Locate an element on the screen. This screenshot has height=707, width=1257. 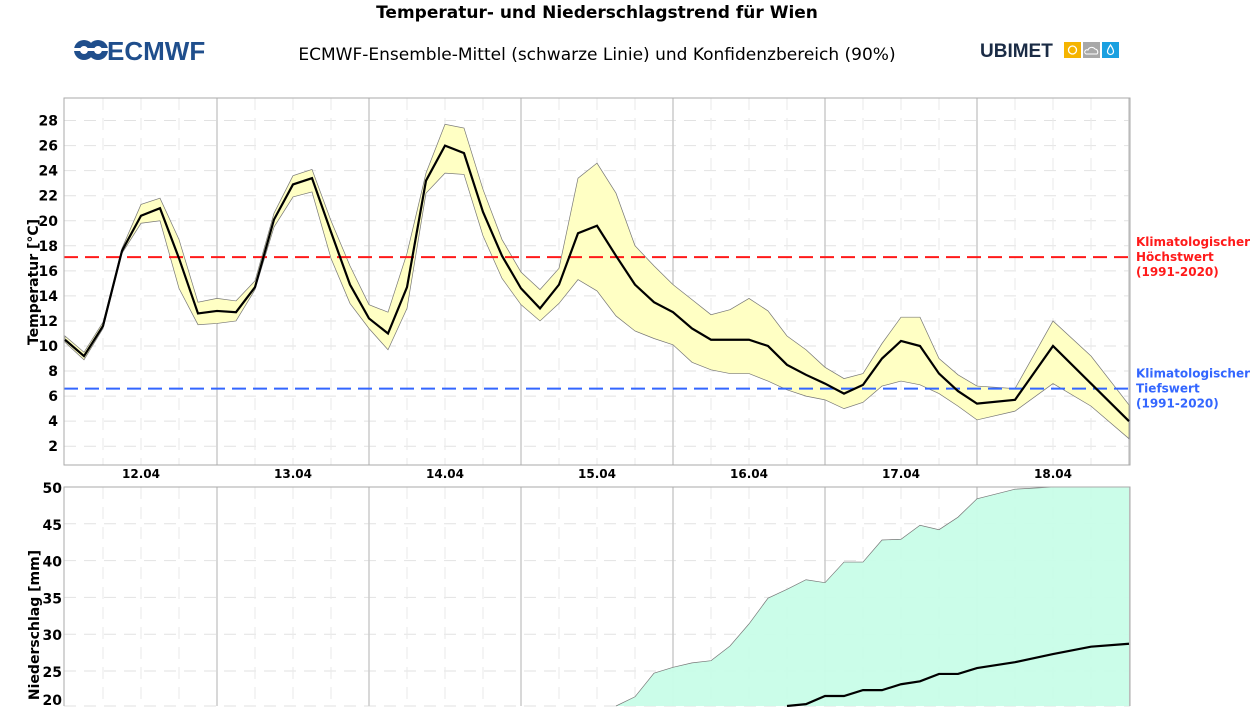
y-tick-label: 18 is located at coordinates (48, 247).